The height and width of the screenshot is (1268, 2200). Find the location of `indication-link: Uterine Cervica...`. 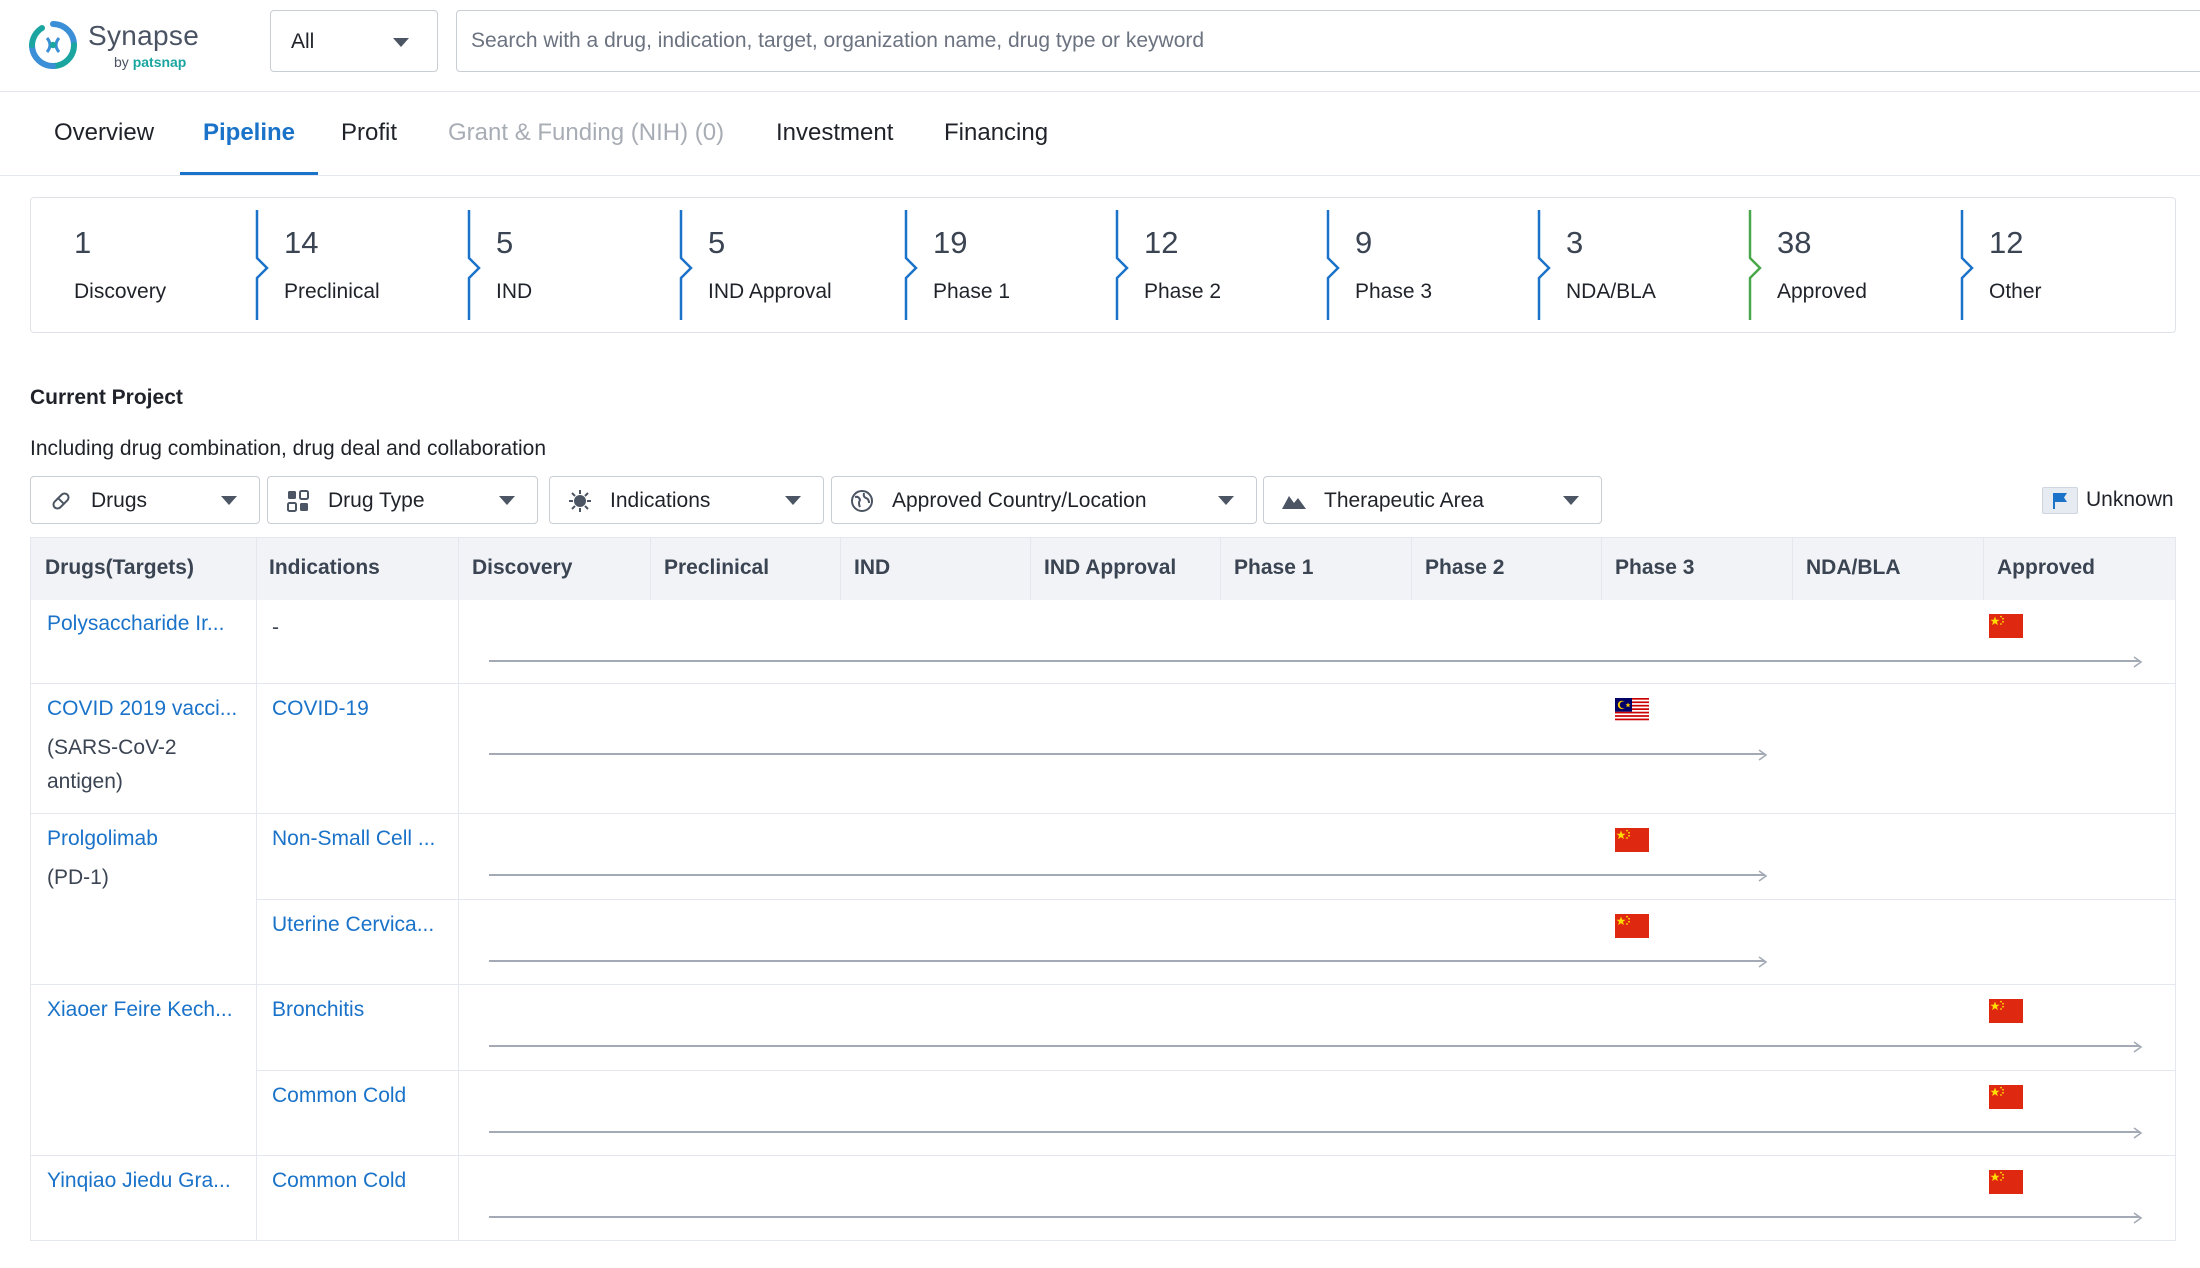

indication-link: Uterine Cervica... is located at coordinates (353, 925).